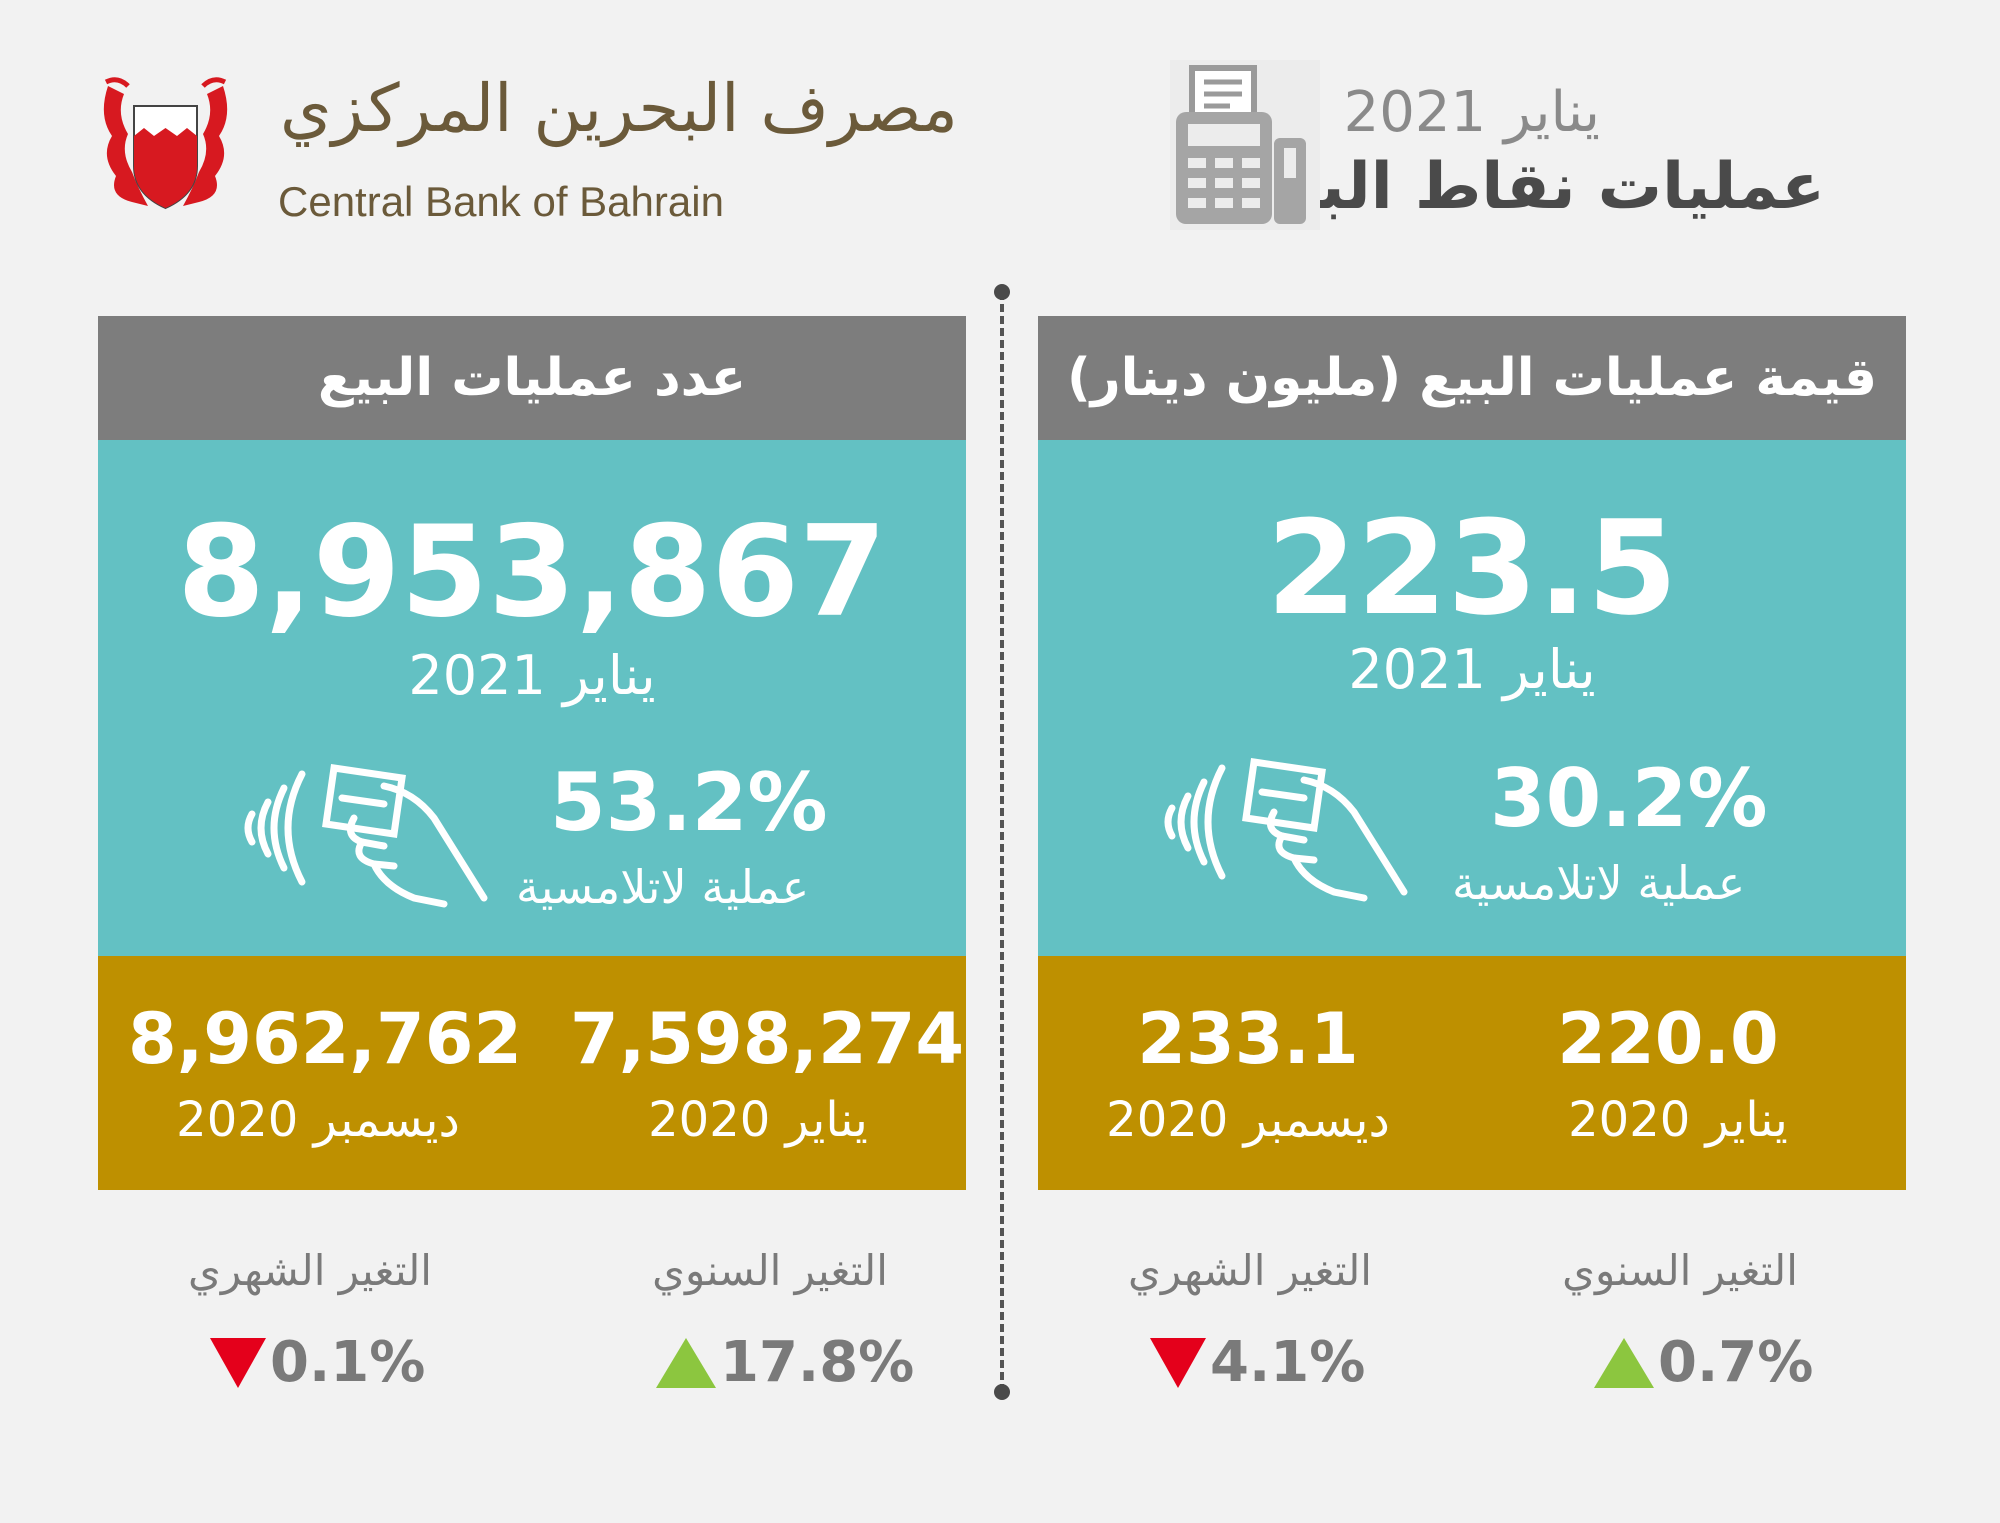  What do you see at coordinates (325, 1039) in the screenshot?
I see `count-dec2020-number: 8,962,762` at bounding box center [325, 1039].